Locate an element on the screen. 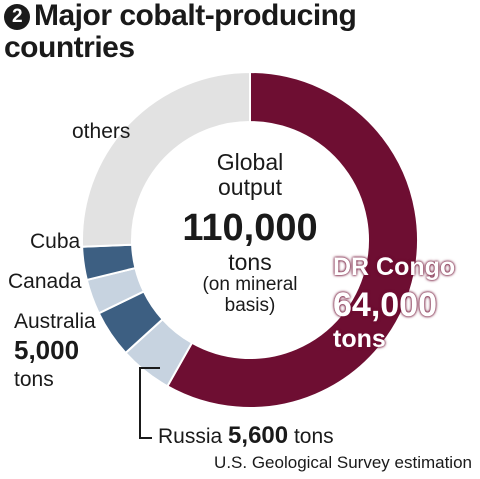  title-number-badge: 2 is located at coordinates (17, 17).